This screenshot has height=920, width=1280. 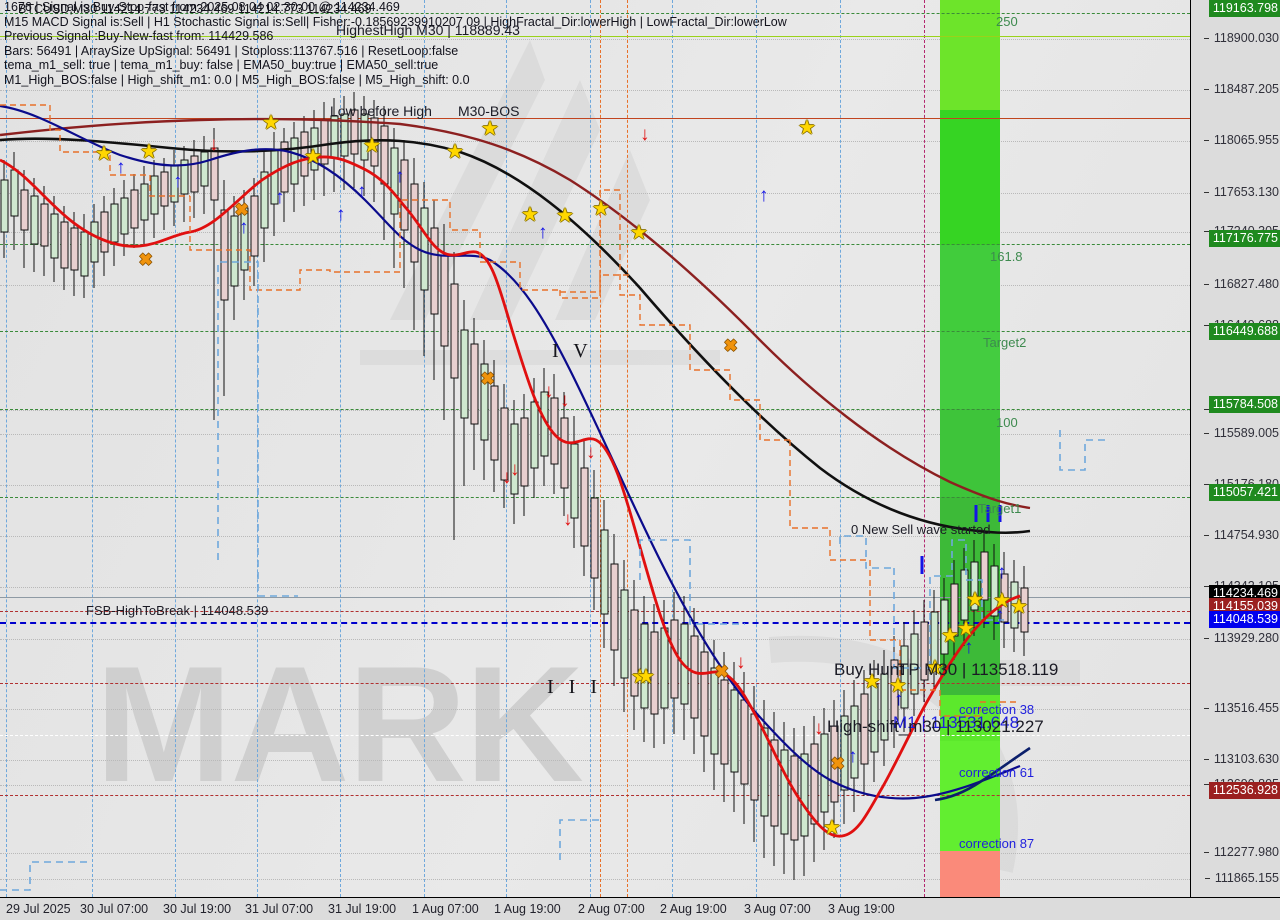 I want to click on price-badge: 114048.539, so click(x=1244, y=619).